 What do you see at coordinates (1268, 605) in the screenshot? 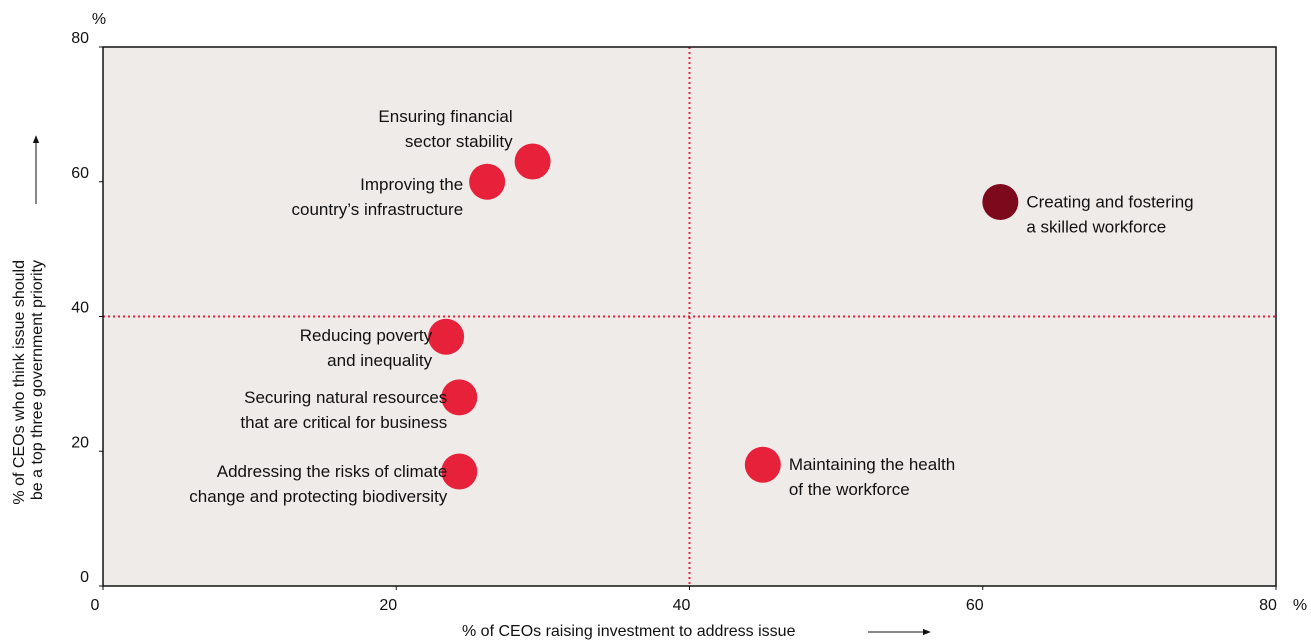
I see `x-tick-label: 80` at bounding box center [1268, 605].